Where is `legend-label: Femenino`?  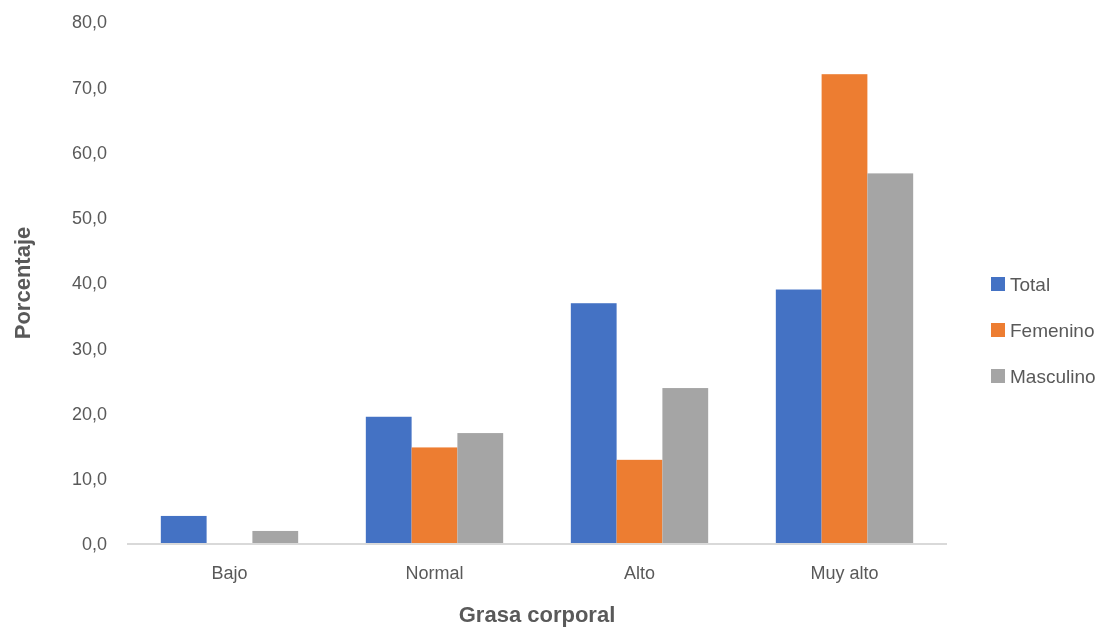 legend-label: Femenino is located at coordinates (1052, 330).